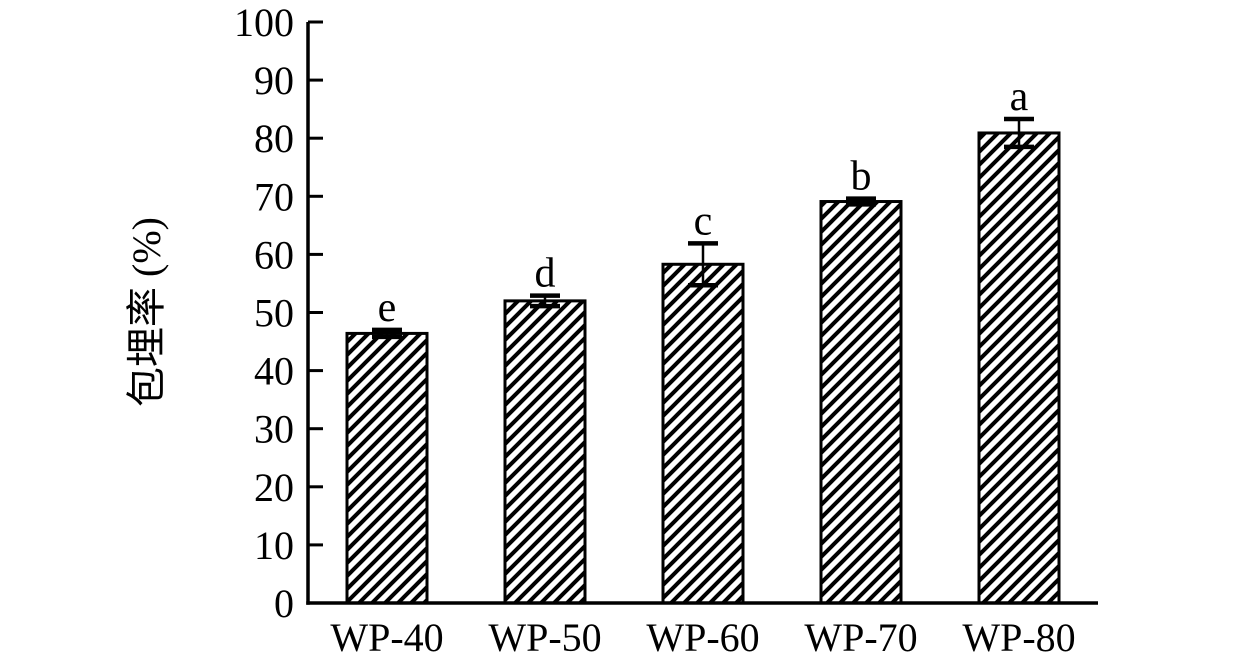  Describe the element at coordinates (274, 138) in the screenshot. I see `y-tick-label: 80` at that location.